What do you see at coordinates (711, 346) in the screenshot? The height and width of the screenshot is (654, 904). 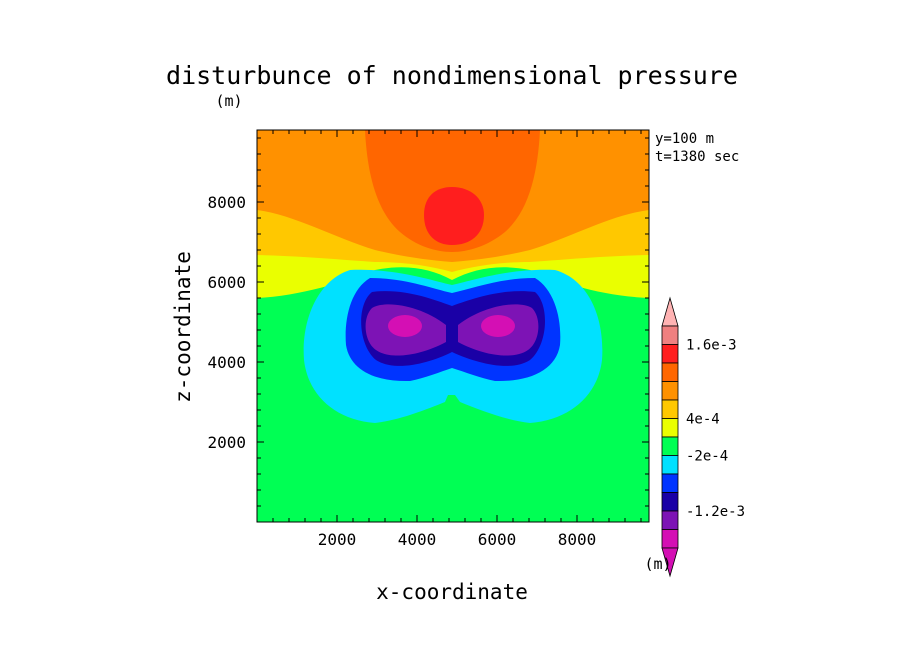 I see `colorbar-tick-label: 1.6e-3` at bounding box center [711, 346].